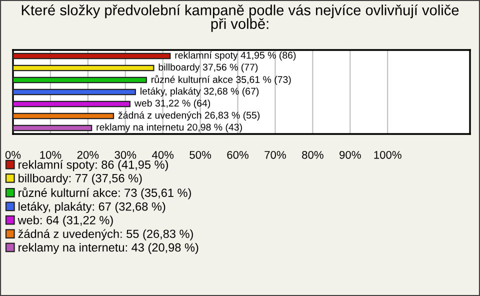 The height and width of the screenshot is (296, 480). What do you see at coordinates (163, 154) in the screenshot?
I see `x-tick-label: 40%` at bounding box center [163, 154].